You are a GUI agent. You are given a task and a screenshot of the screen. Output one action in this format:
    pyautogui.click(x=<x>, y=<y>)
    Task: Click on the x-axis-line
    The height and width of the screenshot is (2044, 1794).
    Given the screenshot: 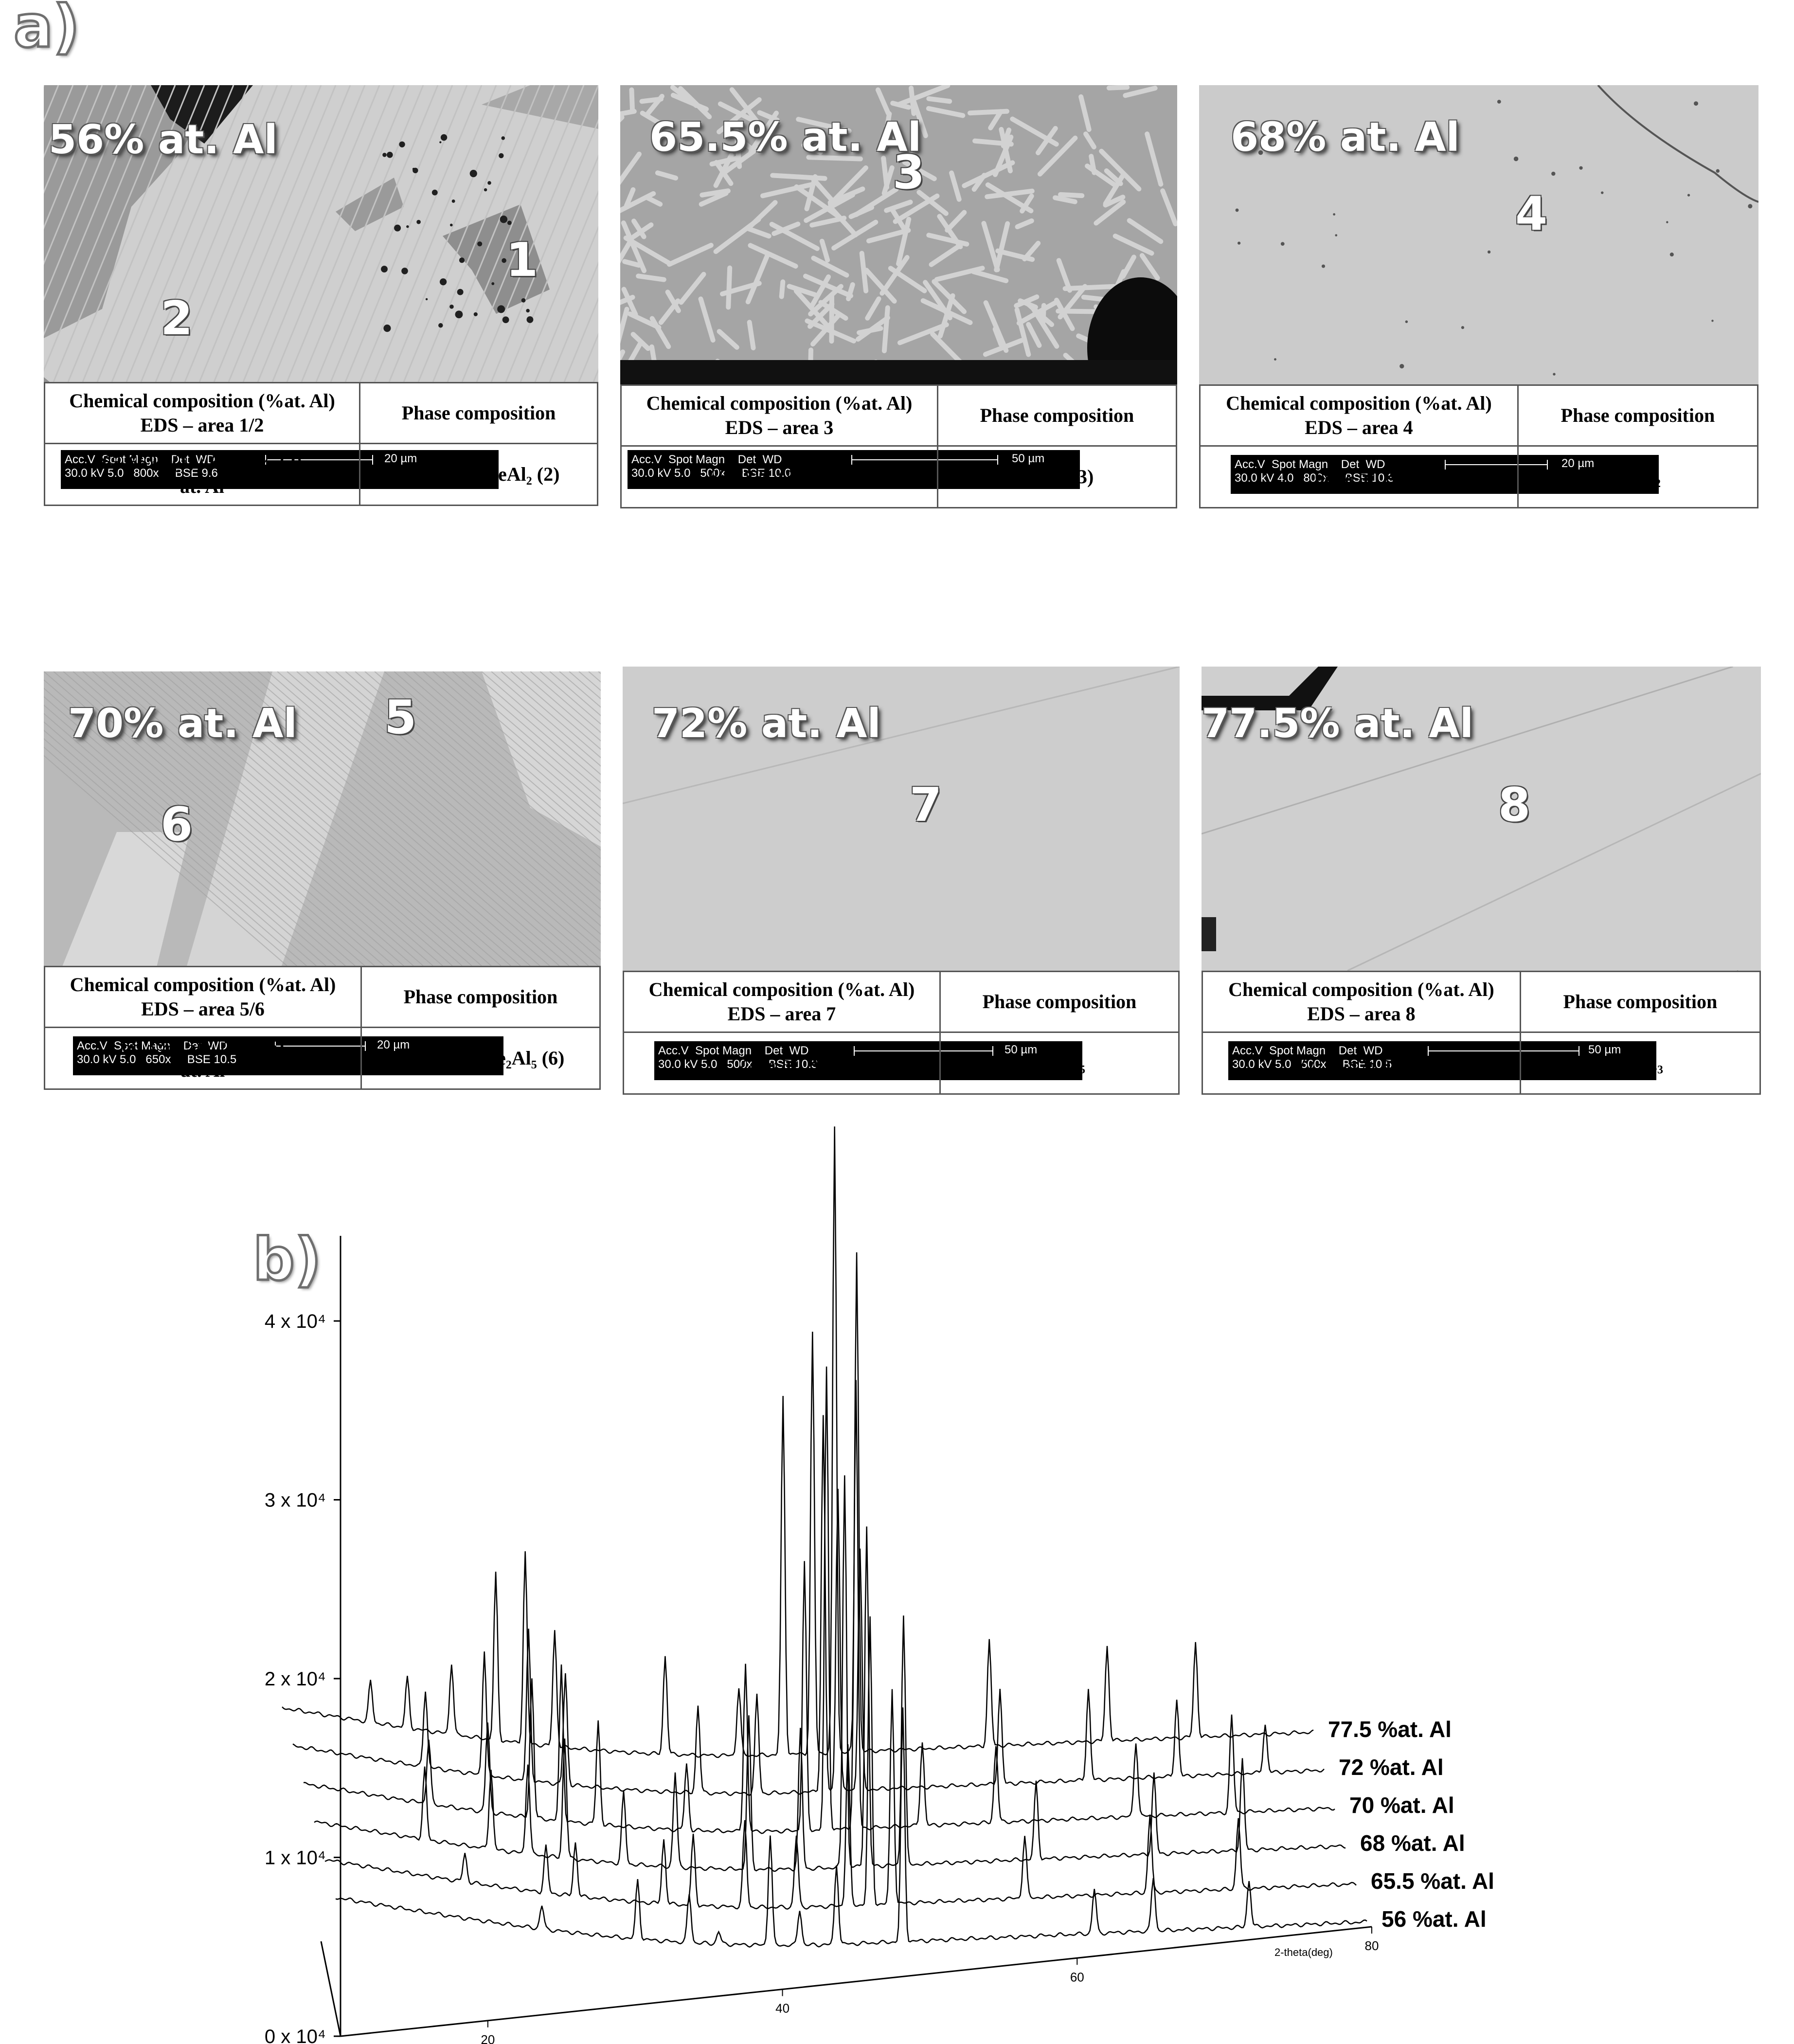 What is the action you would take?
    pyautogui.click(x=856, y=1982)
    